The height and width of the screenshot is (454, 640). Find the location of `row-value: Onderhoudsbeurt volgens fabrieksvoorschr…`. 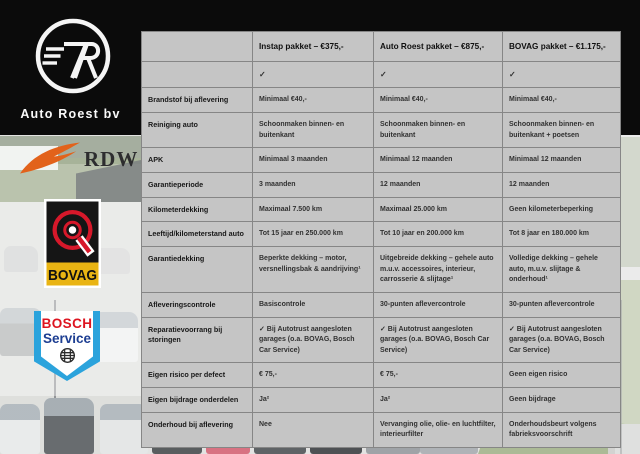

row-value: Onderhoudsbeurt volgens fabrieksvoorschr… is located at coordinates (562, 430).